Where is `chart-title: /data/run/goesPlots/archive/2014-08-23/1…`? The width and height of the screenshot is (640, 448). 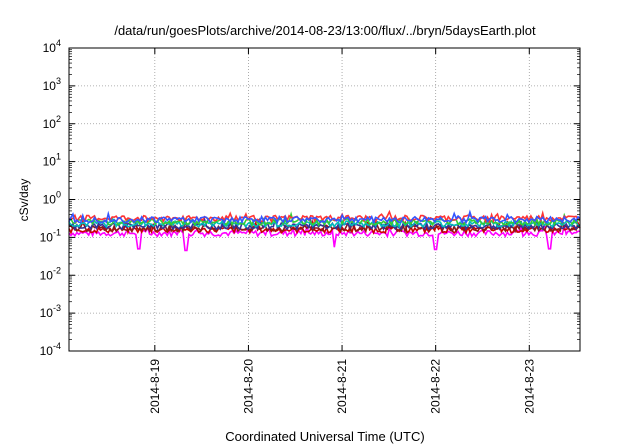
chart-title: /data/run/goesPlots/archive/2014-08-23/1… is located at coordinates (325, 30).